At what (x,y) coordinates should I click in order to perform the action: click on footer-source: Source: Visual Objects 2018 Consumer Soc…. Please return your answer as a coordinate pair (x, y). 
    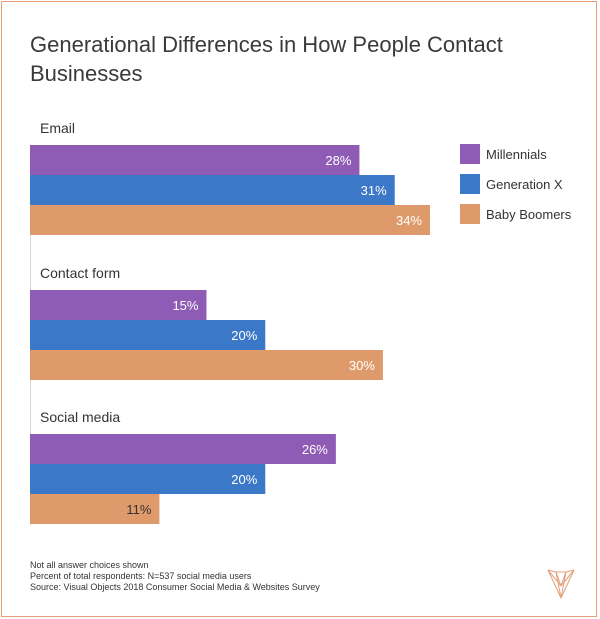
    Looking at the image, I should click on (175, 587).